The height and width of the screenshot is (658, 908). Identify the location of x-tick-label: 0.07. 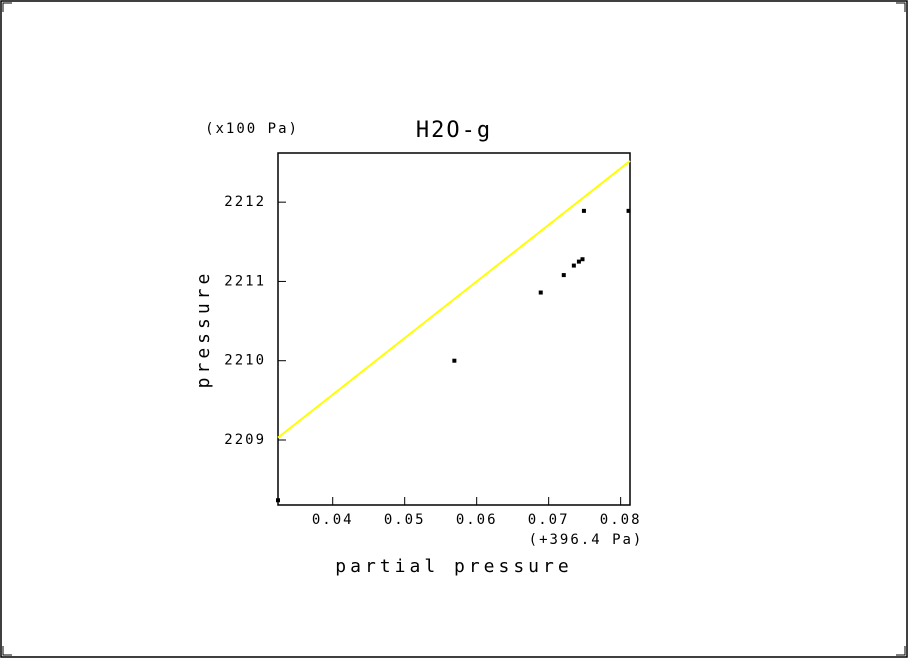
(549, 520).